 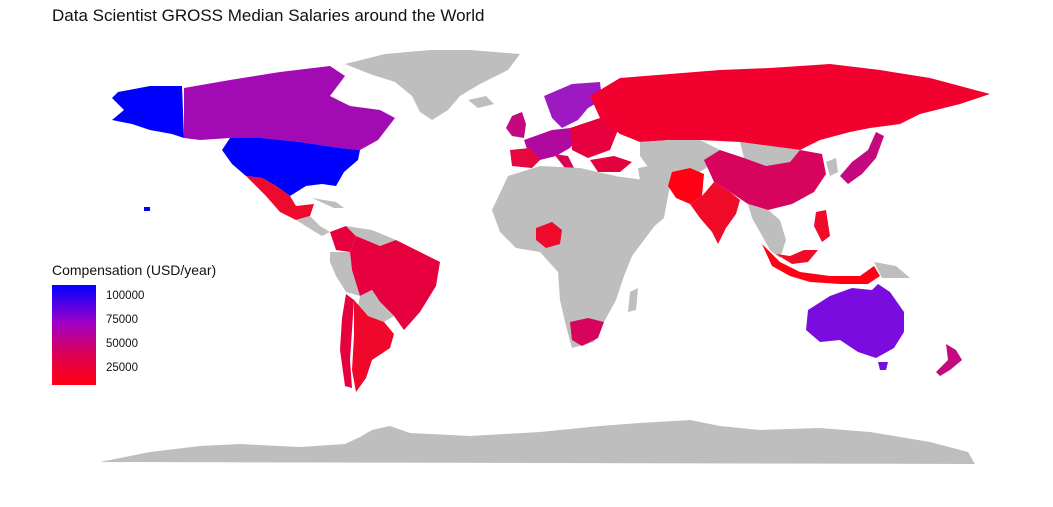 I want to click on region-korea, so click(x=832, y=167).